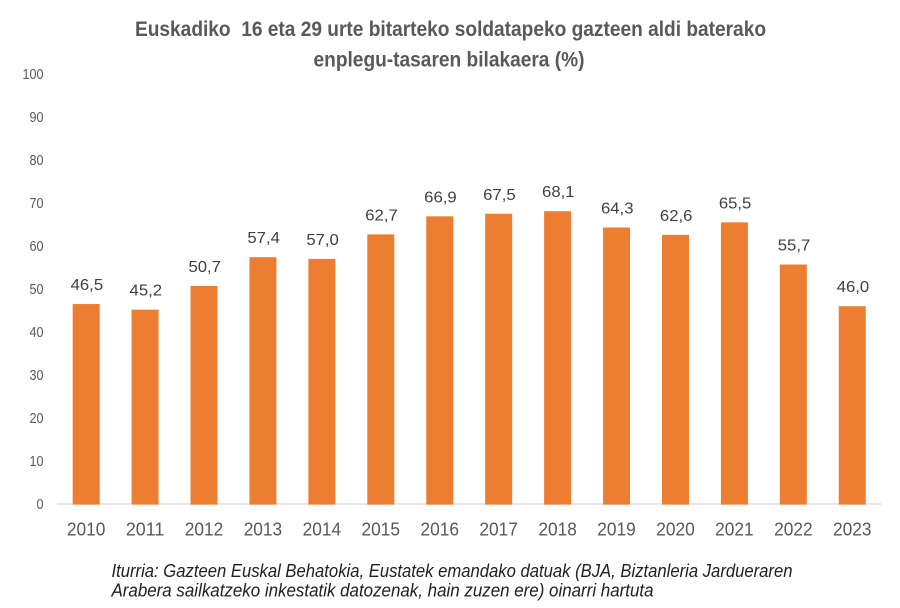 The image size is (900, 608). I want to click on svg-text: 62,7, so click(381, 215).